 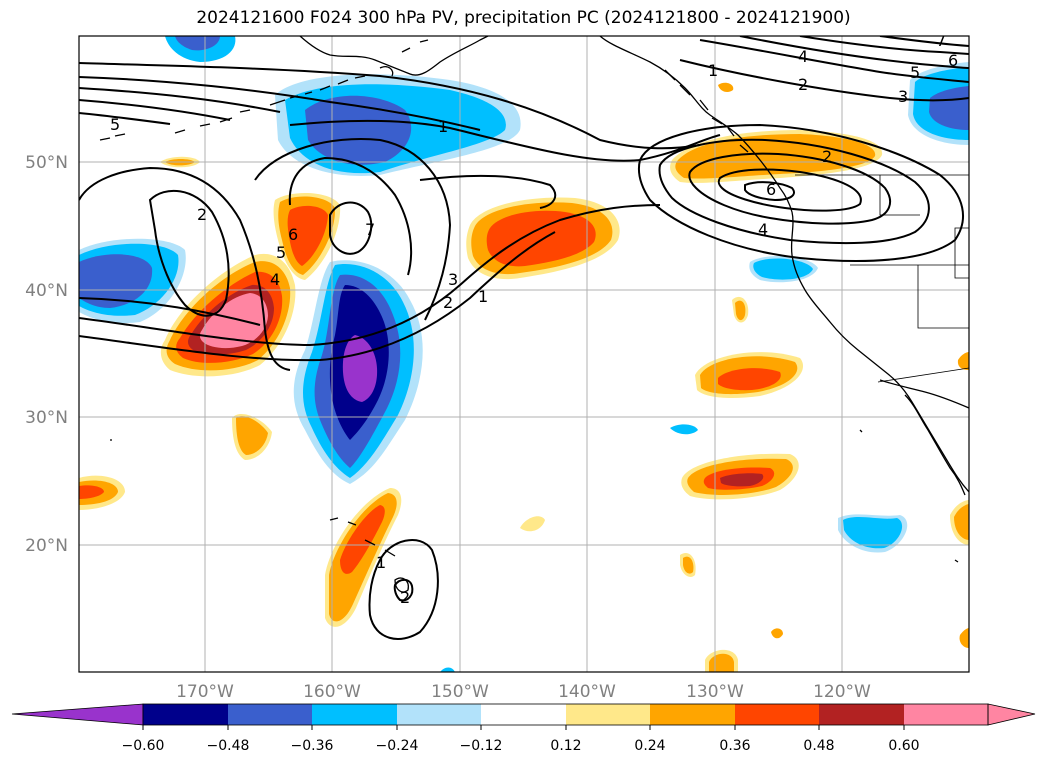 What do you see at coordinates (688, 565) in the screenshot?
I see `precip-positive-small-5-orange` at bounding box center [688, 565].